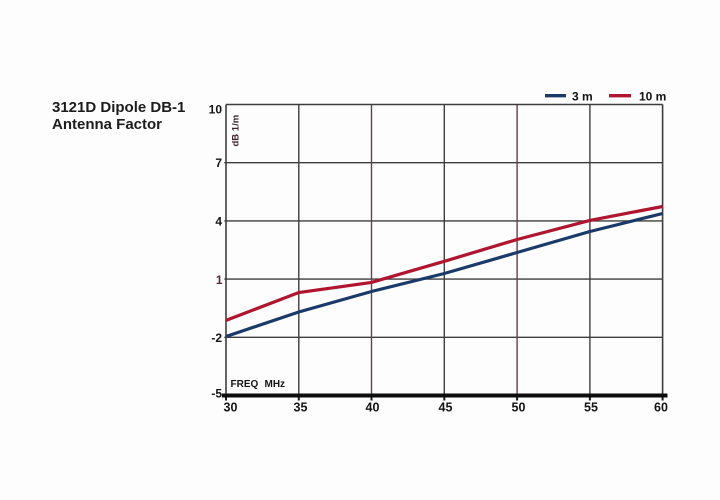  I want to click on svg-text: 35, so click(301, 408).